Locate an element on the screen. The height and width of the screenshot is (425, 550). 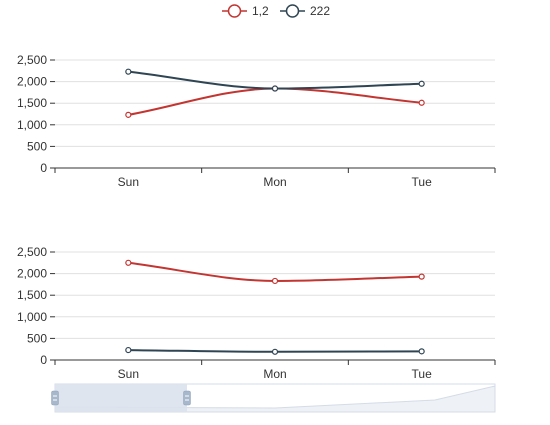
datazoom-window is located at coordinates (121, 398).